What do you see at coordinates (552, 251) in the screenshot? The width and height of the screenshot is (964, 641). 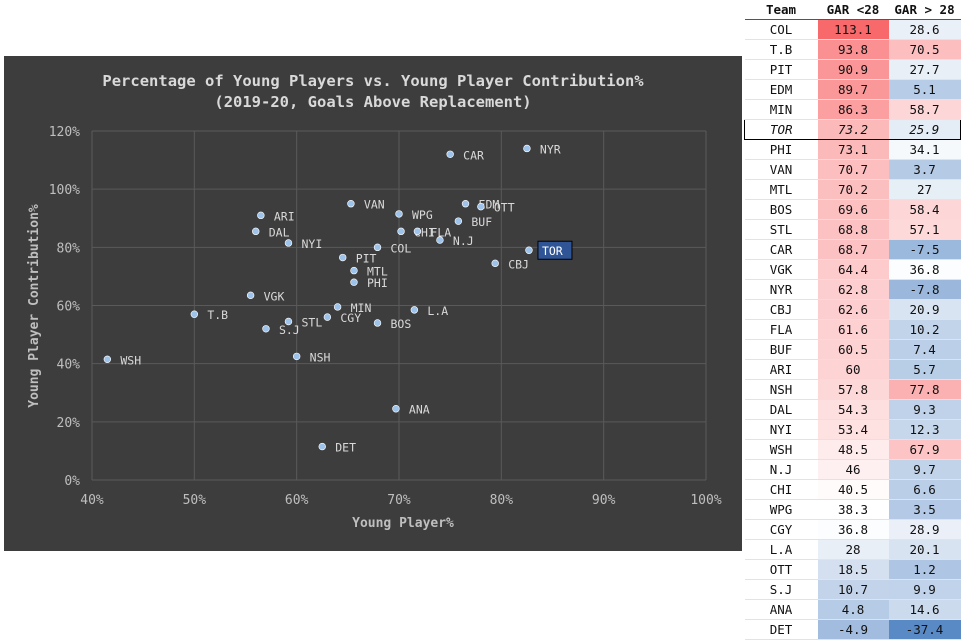 I see `data-label: TOR` at bounding box center [552, 251].